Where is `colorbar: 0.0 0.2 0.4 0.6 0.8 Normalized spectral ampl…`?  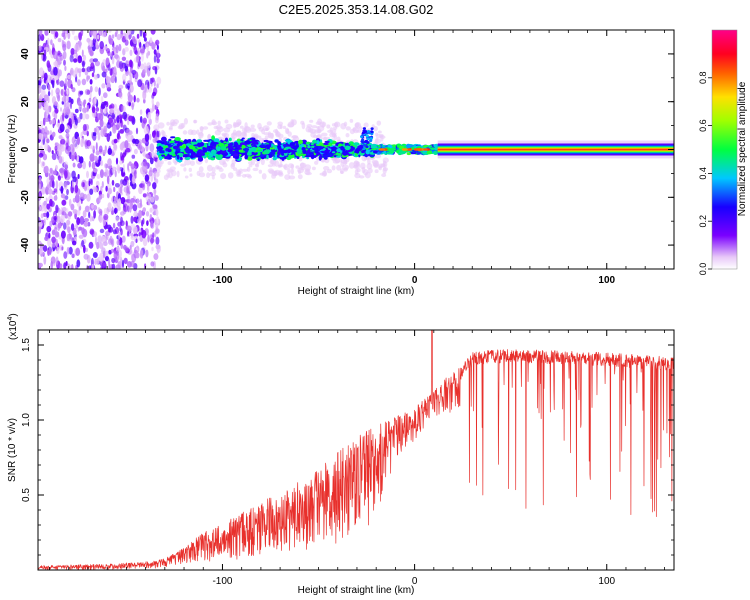 colorbar: 0.0 0.2 0.4 0.6 0.8 Normalized spectral ampl… is located at coordinates (723, 152).